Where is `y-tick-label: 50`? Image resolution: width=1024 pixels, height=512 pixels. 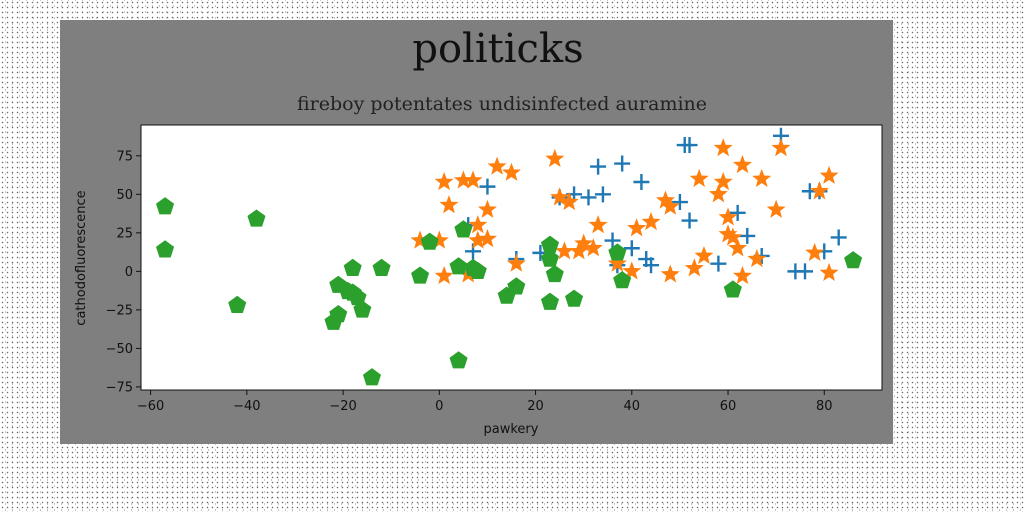 y-tick-label: 50 is located at coordinates (124, 195).